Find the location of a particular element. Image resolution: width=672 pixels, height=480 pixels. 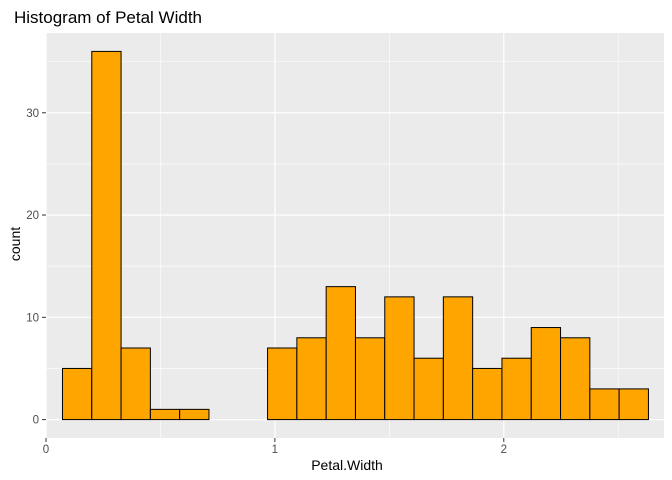

y-tick-label: 0 is located at coordinates (36, 421).